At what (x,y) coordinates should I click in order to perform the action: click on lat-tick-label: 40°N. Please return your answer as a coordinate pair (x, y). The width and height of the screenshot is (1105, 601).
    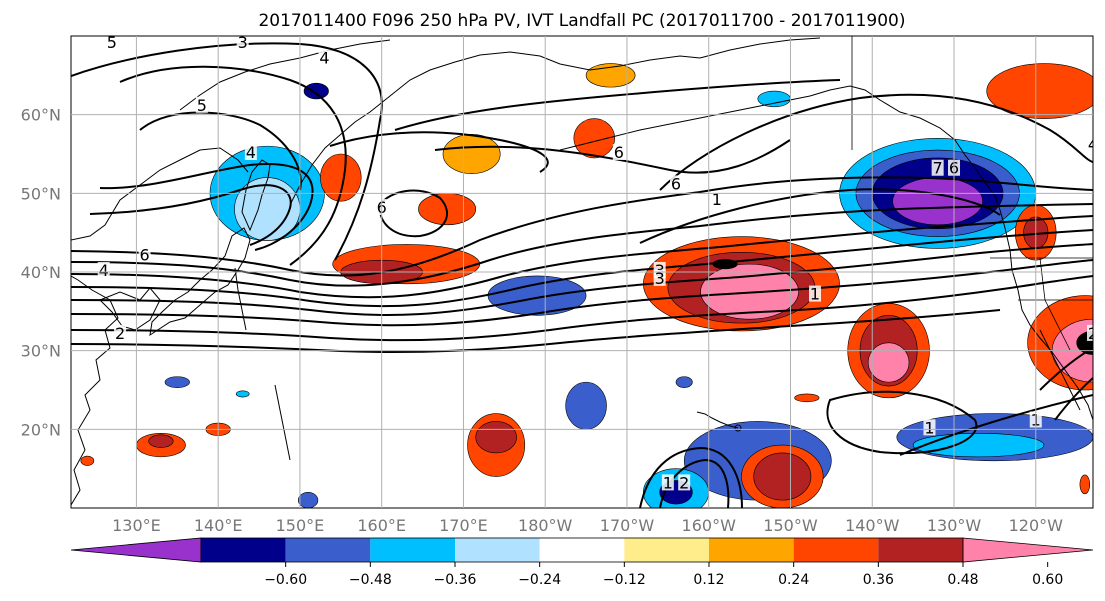
    Looking at the image, I should click on (41, 272).